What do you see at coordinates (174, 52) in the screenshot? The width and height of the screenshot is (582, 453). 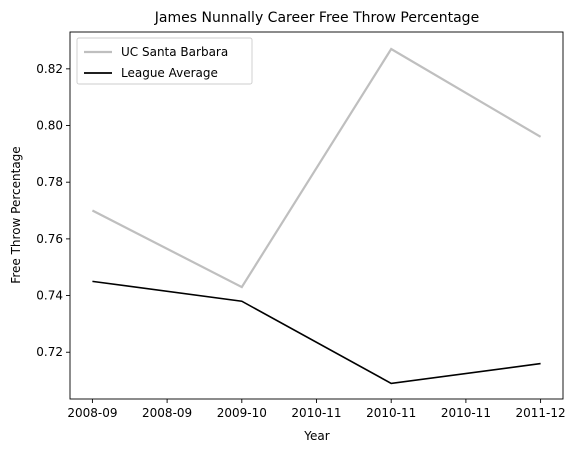 I see `legend-label-1: UC Santa Barbara` at bounding box center [174, 52].